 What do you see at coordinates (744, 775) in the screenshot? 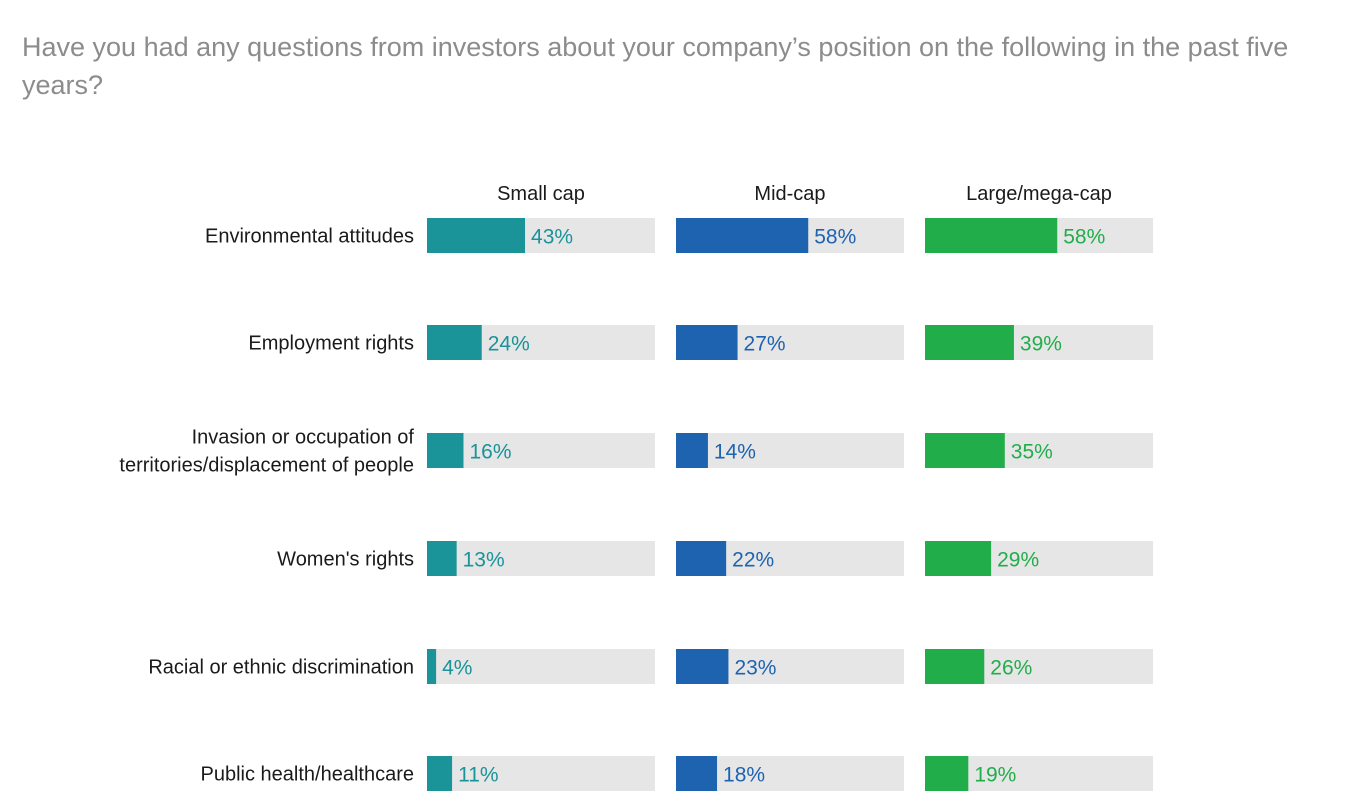
I see `data-label: 18%` at bounding box center [744, 775].